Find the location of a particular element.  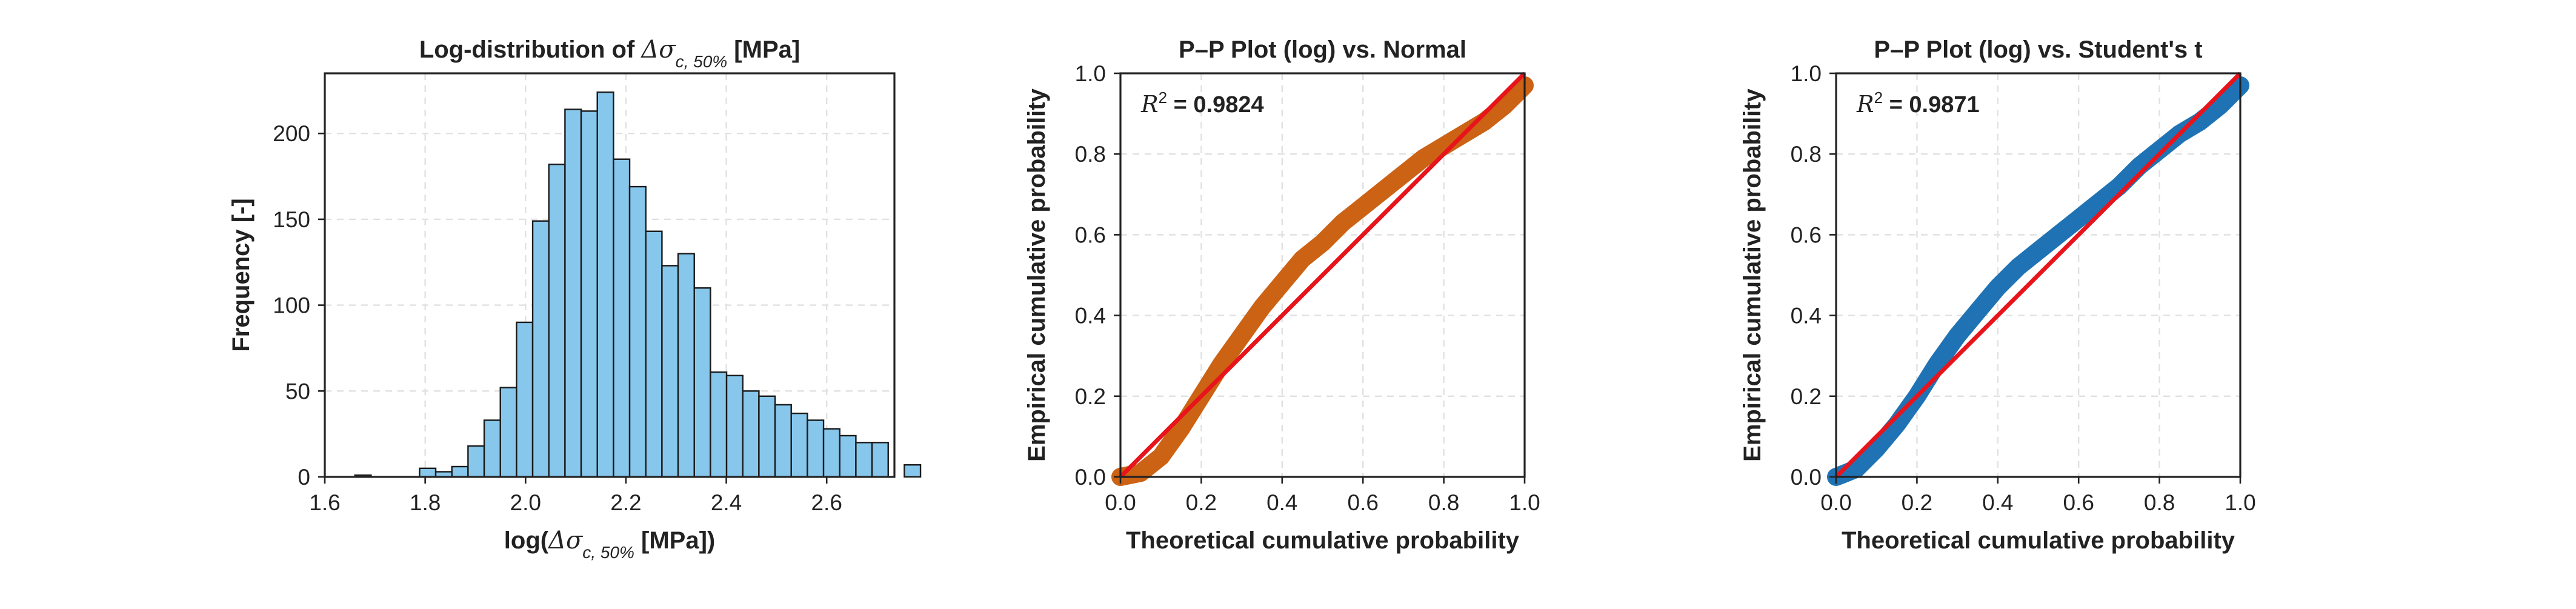

r2-value: = 0.9824 is located at coordinates (1215, 105).